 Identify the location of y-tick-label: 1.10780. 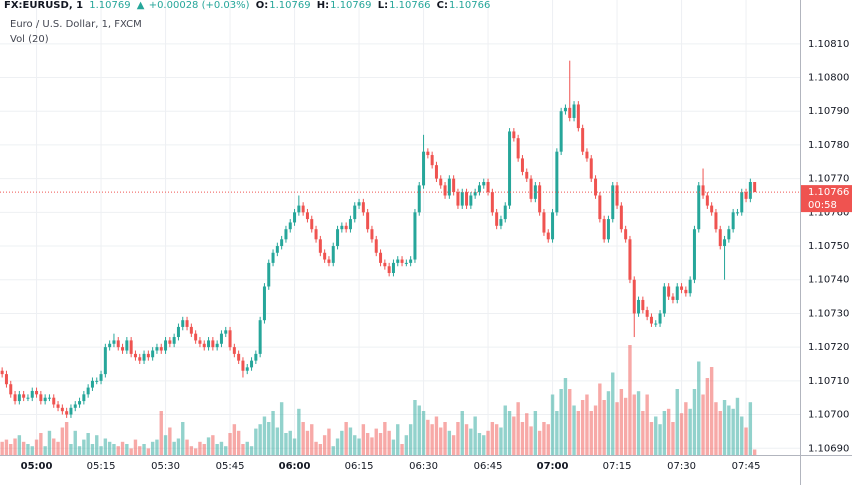
(828, 145).